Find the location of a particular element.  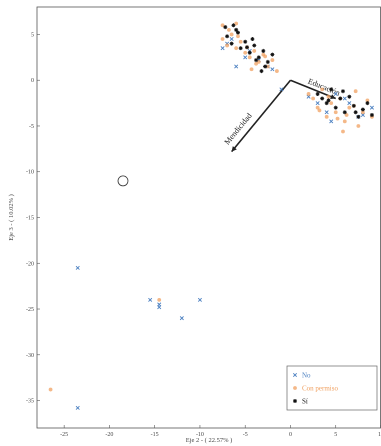

x-tick-label: -5 is located at coordinates (245, 435).